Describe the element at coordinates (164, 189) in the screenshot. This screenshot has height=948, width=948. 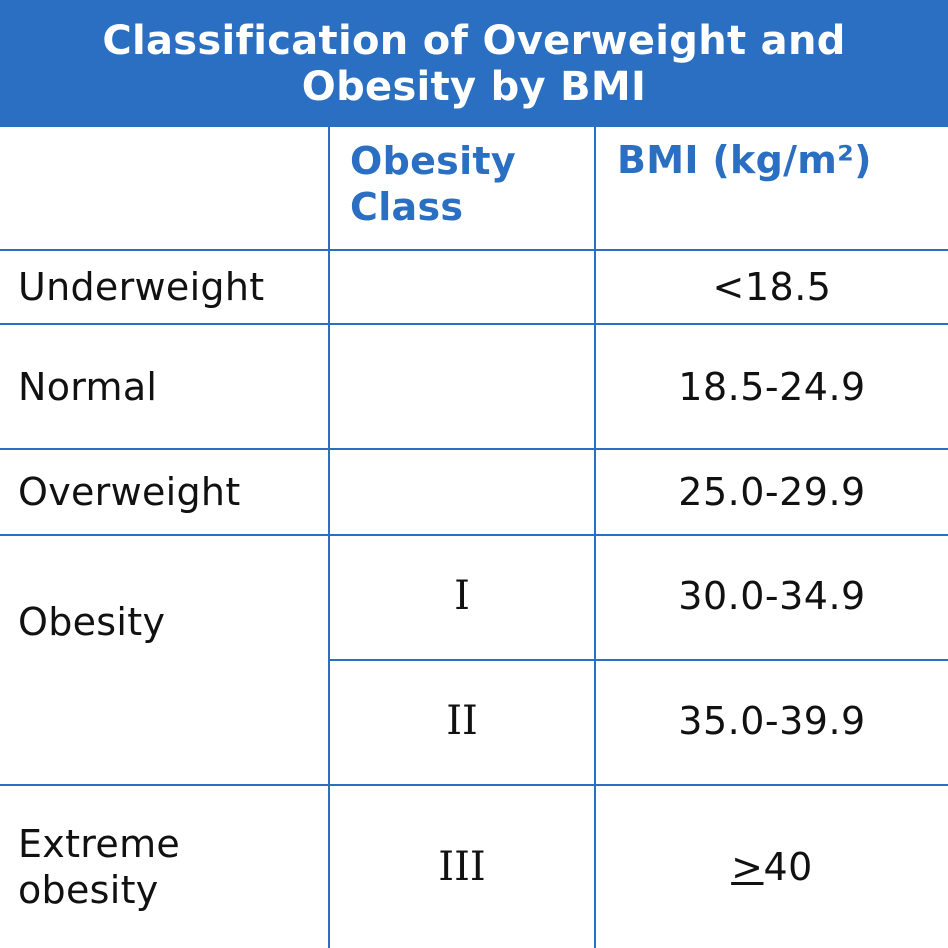
I see `header-category-cell` at that location.